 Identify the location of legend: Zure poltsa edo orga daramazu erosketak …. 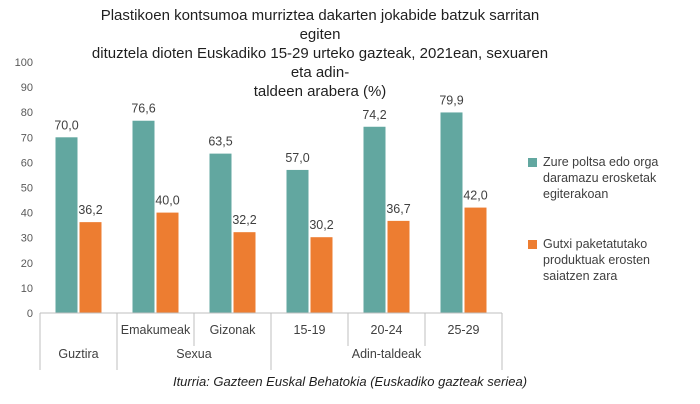
(610, 219).